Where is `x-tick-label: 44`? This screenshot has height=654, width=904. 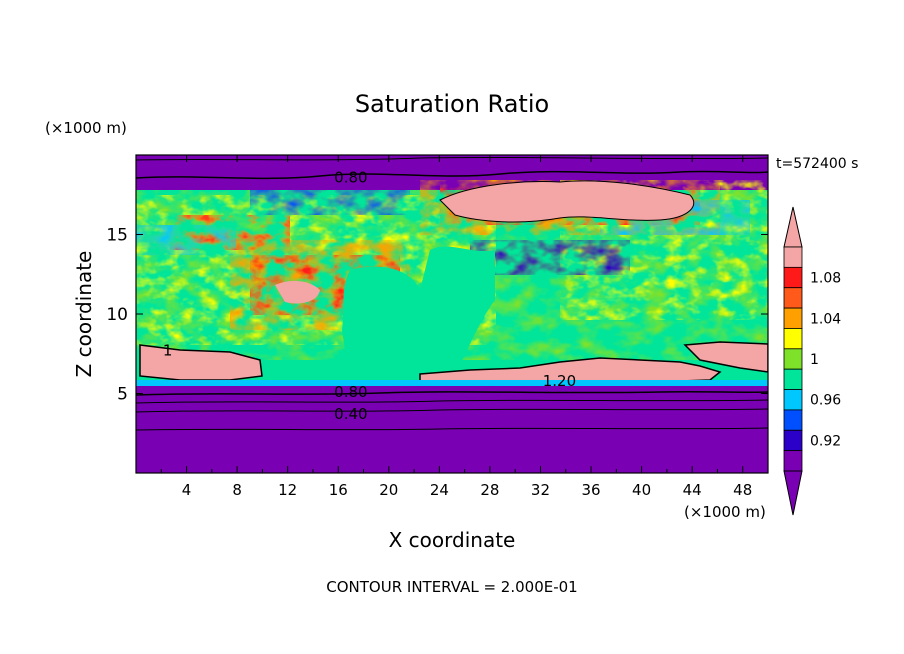
x-tick-label: 44 is located at coordinates (692, 490).